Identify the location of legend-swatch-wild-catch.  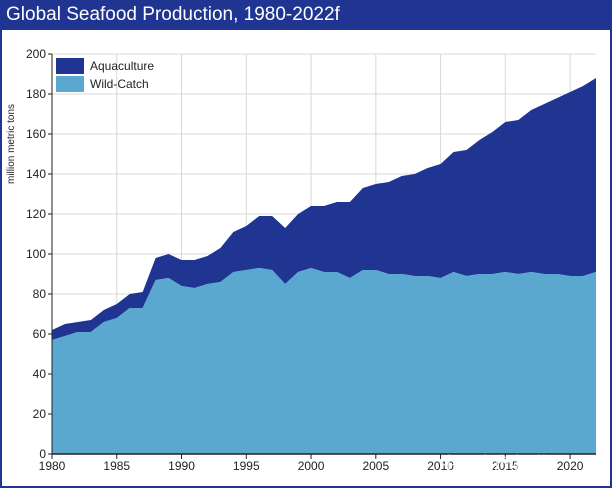
(70, 84).